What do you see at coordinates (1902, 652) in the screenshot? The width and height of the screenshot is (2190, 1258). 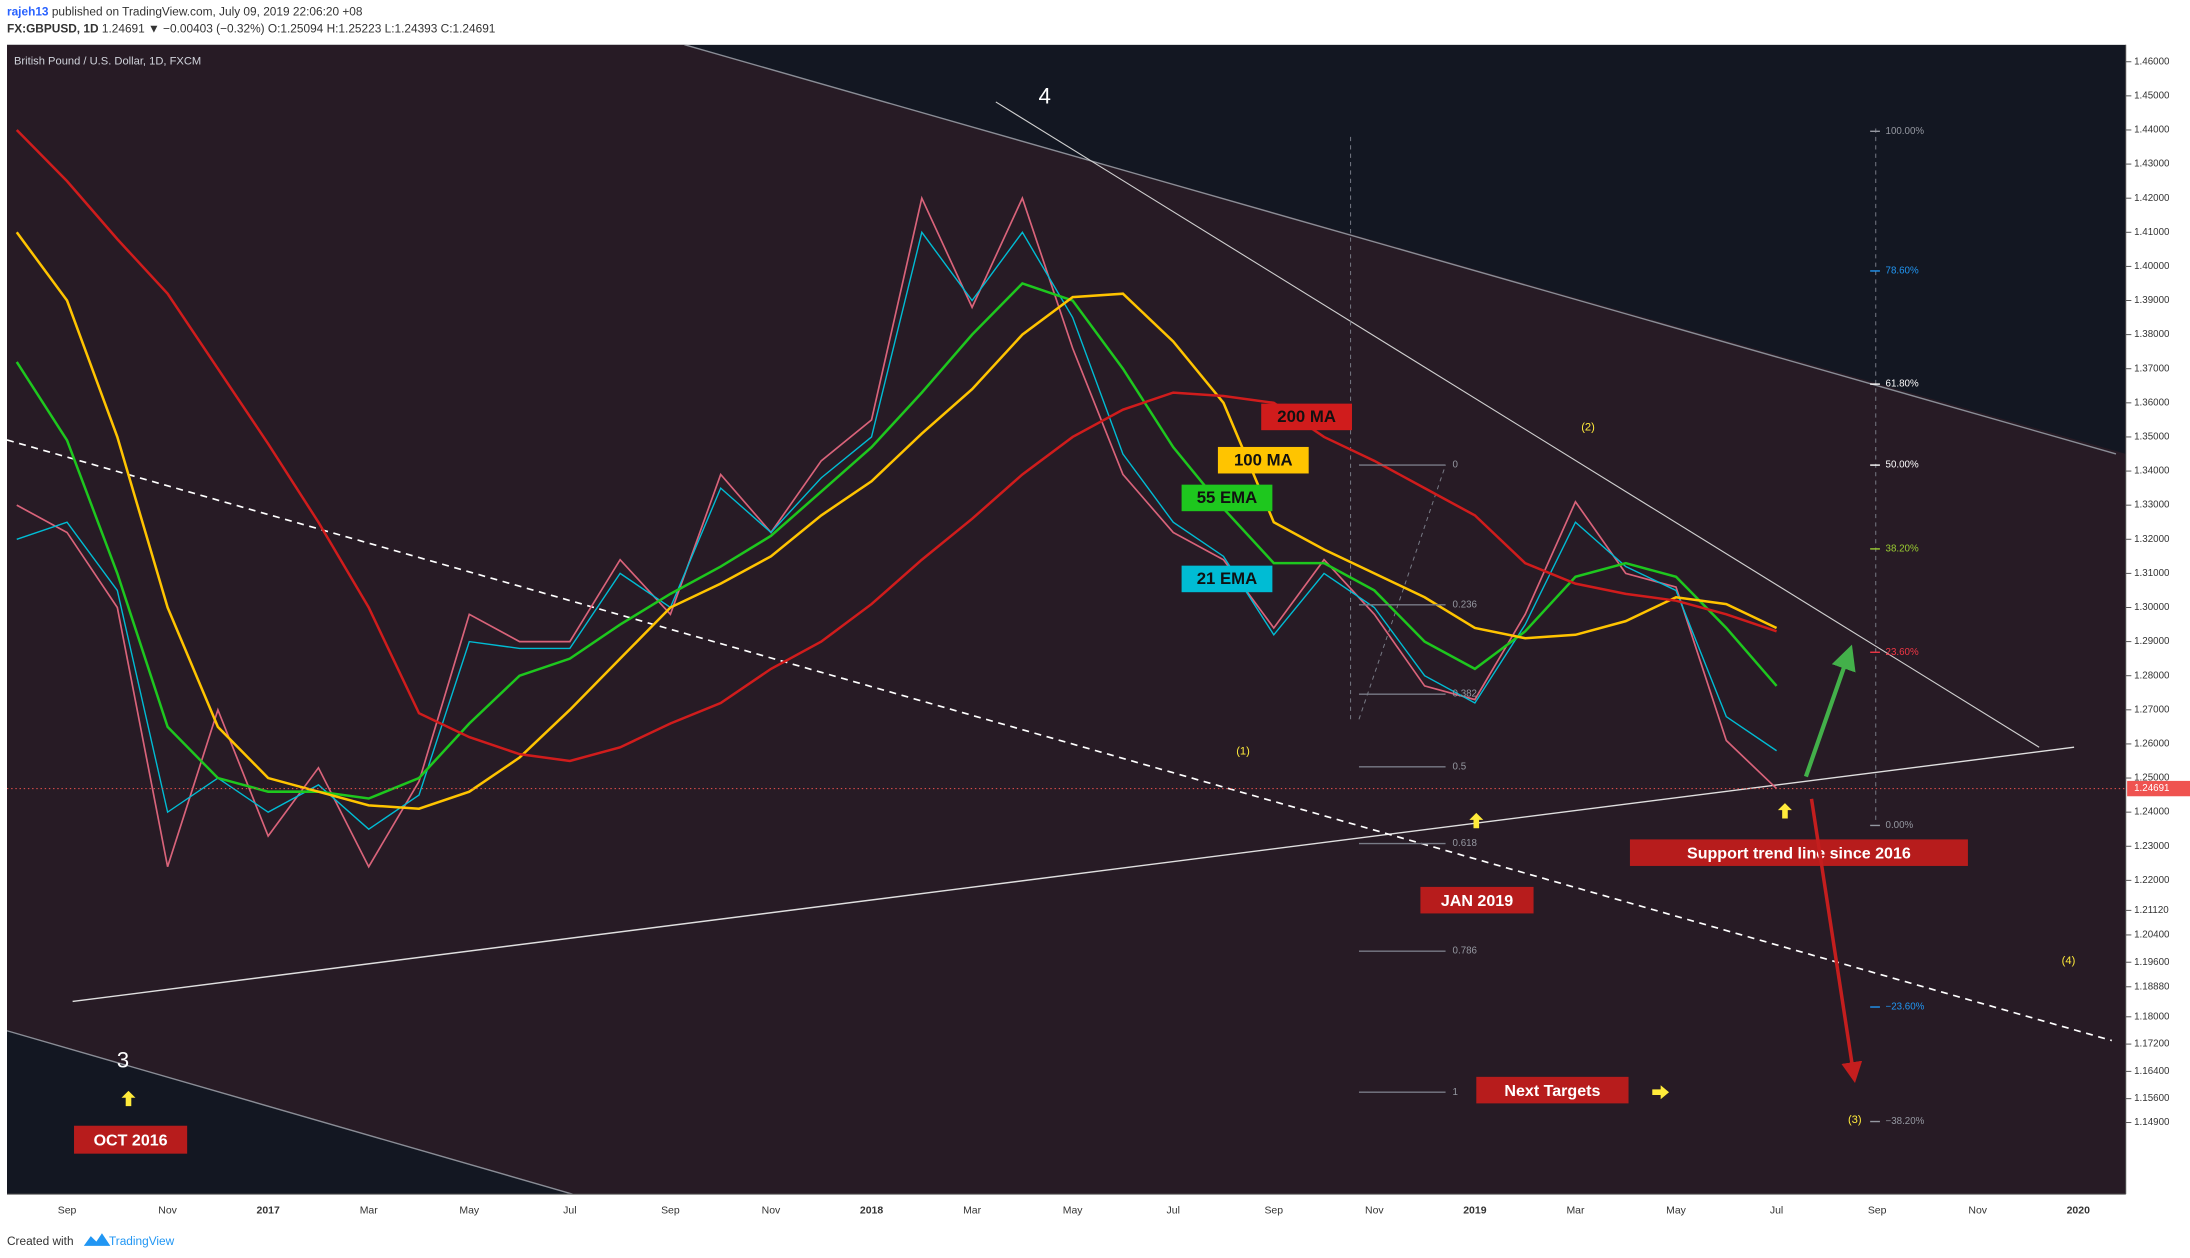 I see `fib-label: 23.60%` at bounding box center [1902, 652].